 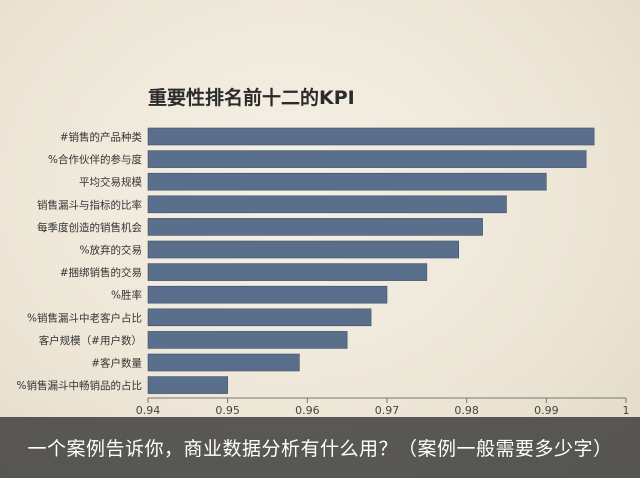 I want to click on category-label-6: #捆绑销售的交易, so click(x=101, y=272).